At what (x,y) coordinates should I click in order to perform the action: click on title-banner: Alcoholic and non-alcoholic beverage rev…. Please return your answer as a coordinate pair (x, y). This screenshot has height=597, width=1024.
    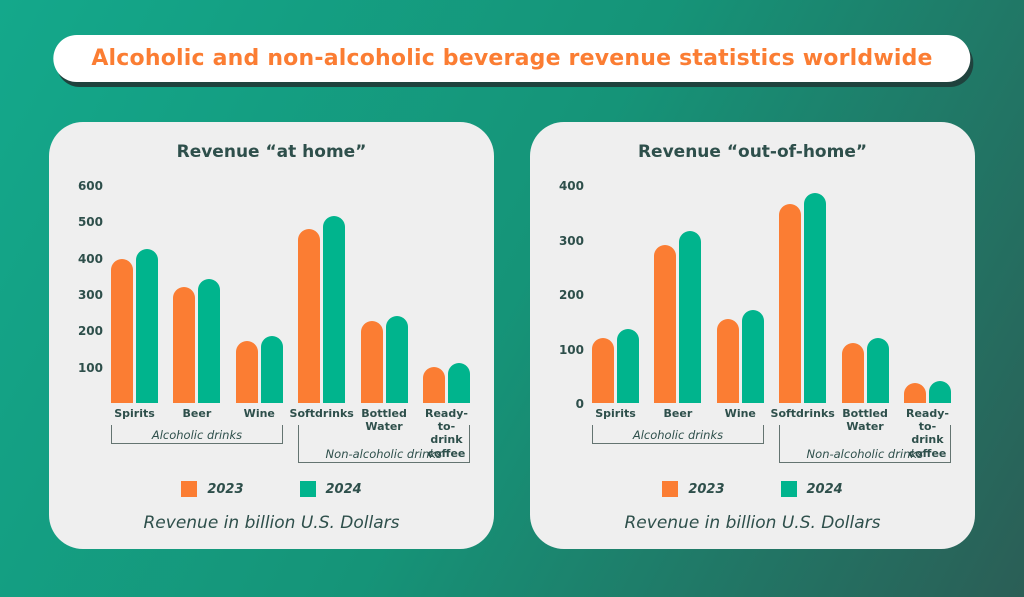
    Looking at the image, I should click on (512, 58).